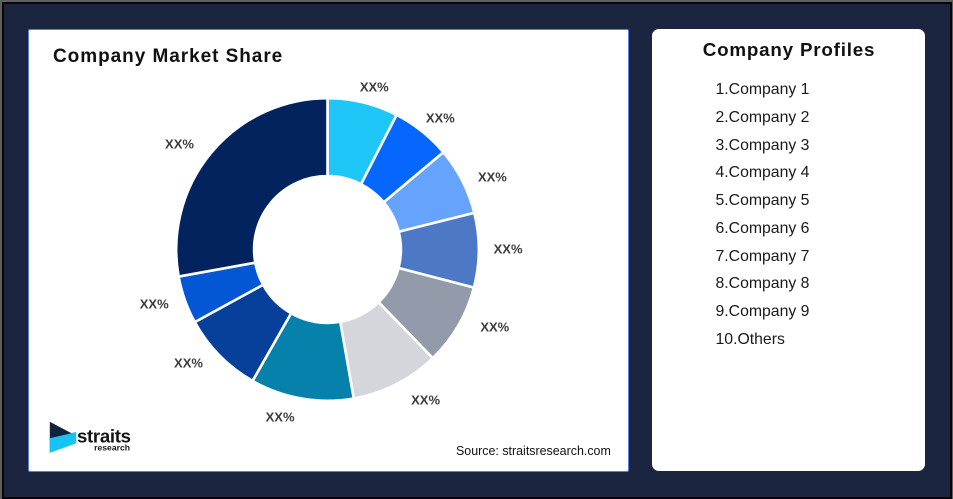 This screenshot has height=499, width=953. I want to click on svg-text: straits, so click(104, 436).